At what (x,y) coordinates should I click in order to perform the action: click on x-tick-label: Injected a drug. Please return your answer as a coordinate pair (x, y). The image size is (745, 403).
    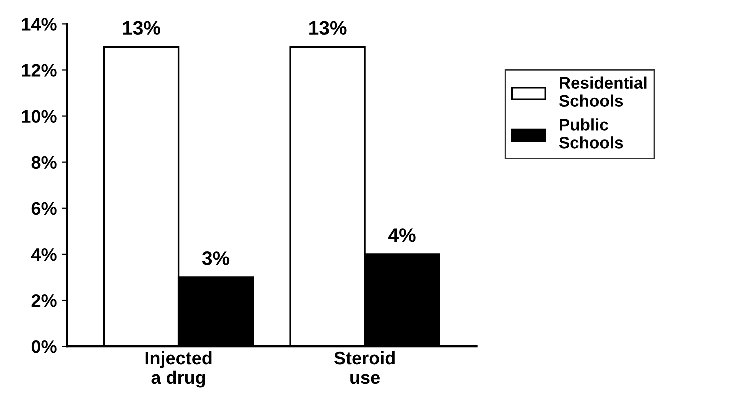
    Looking at the image, I should click on (179, 369).